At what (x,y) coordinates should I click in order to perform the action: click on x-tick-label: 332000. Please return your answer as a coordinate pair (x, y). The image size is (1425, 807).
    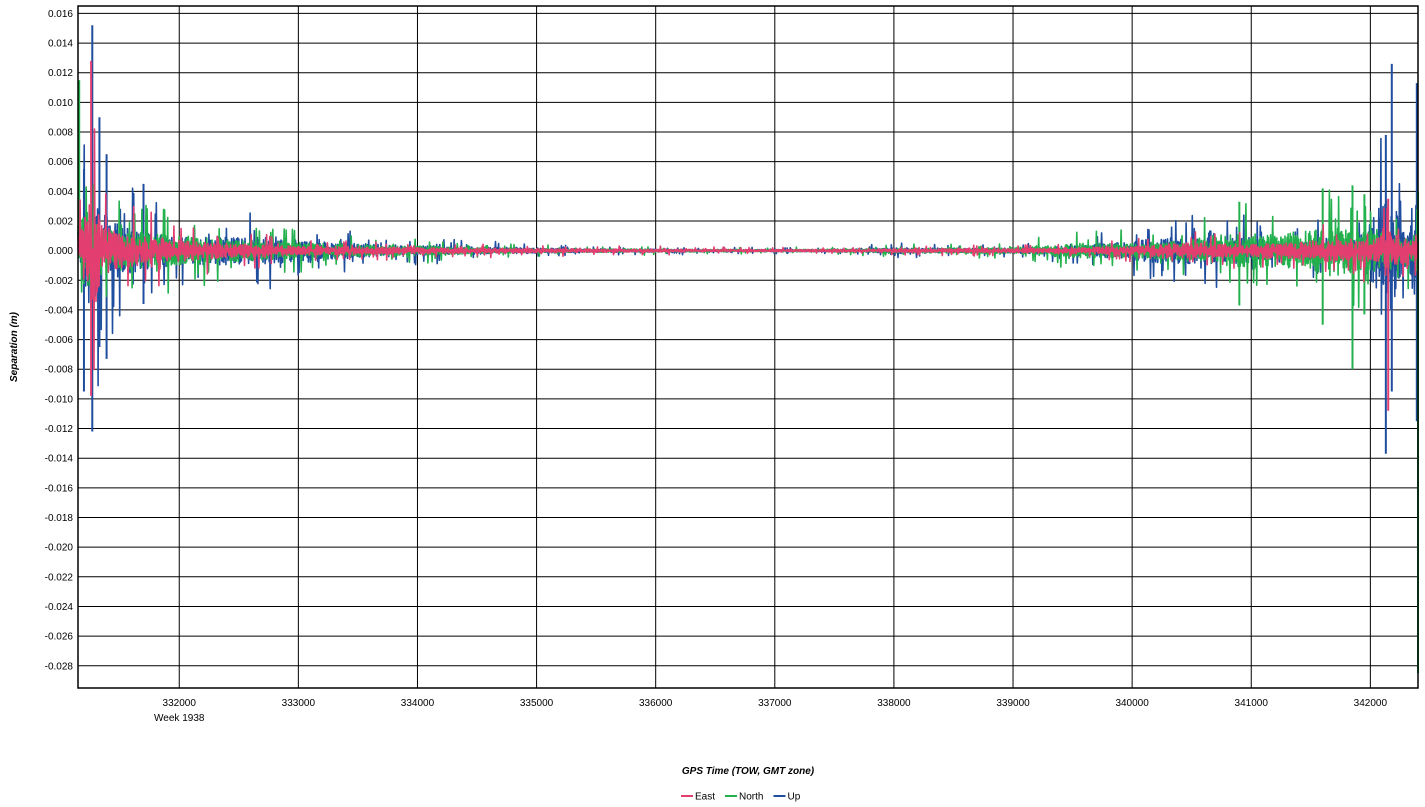
    Looking at the image, I should click on (180, 703).